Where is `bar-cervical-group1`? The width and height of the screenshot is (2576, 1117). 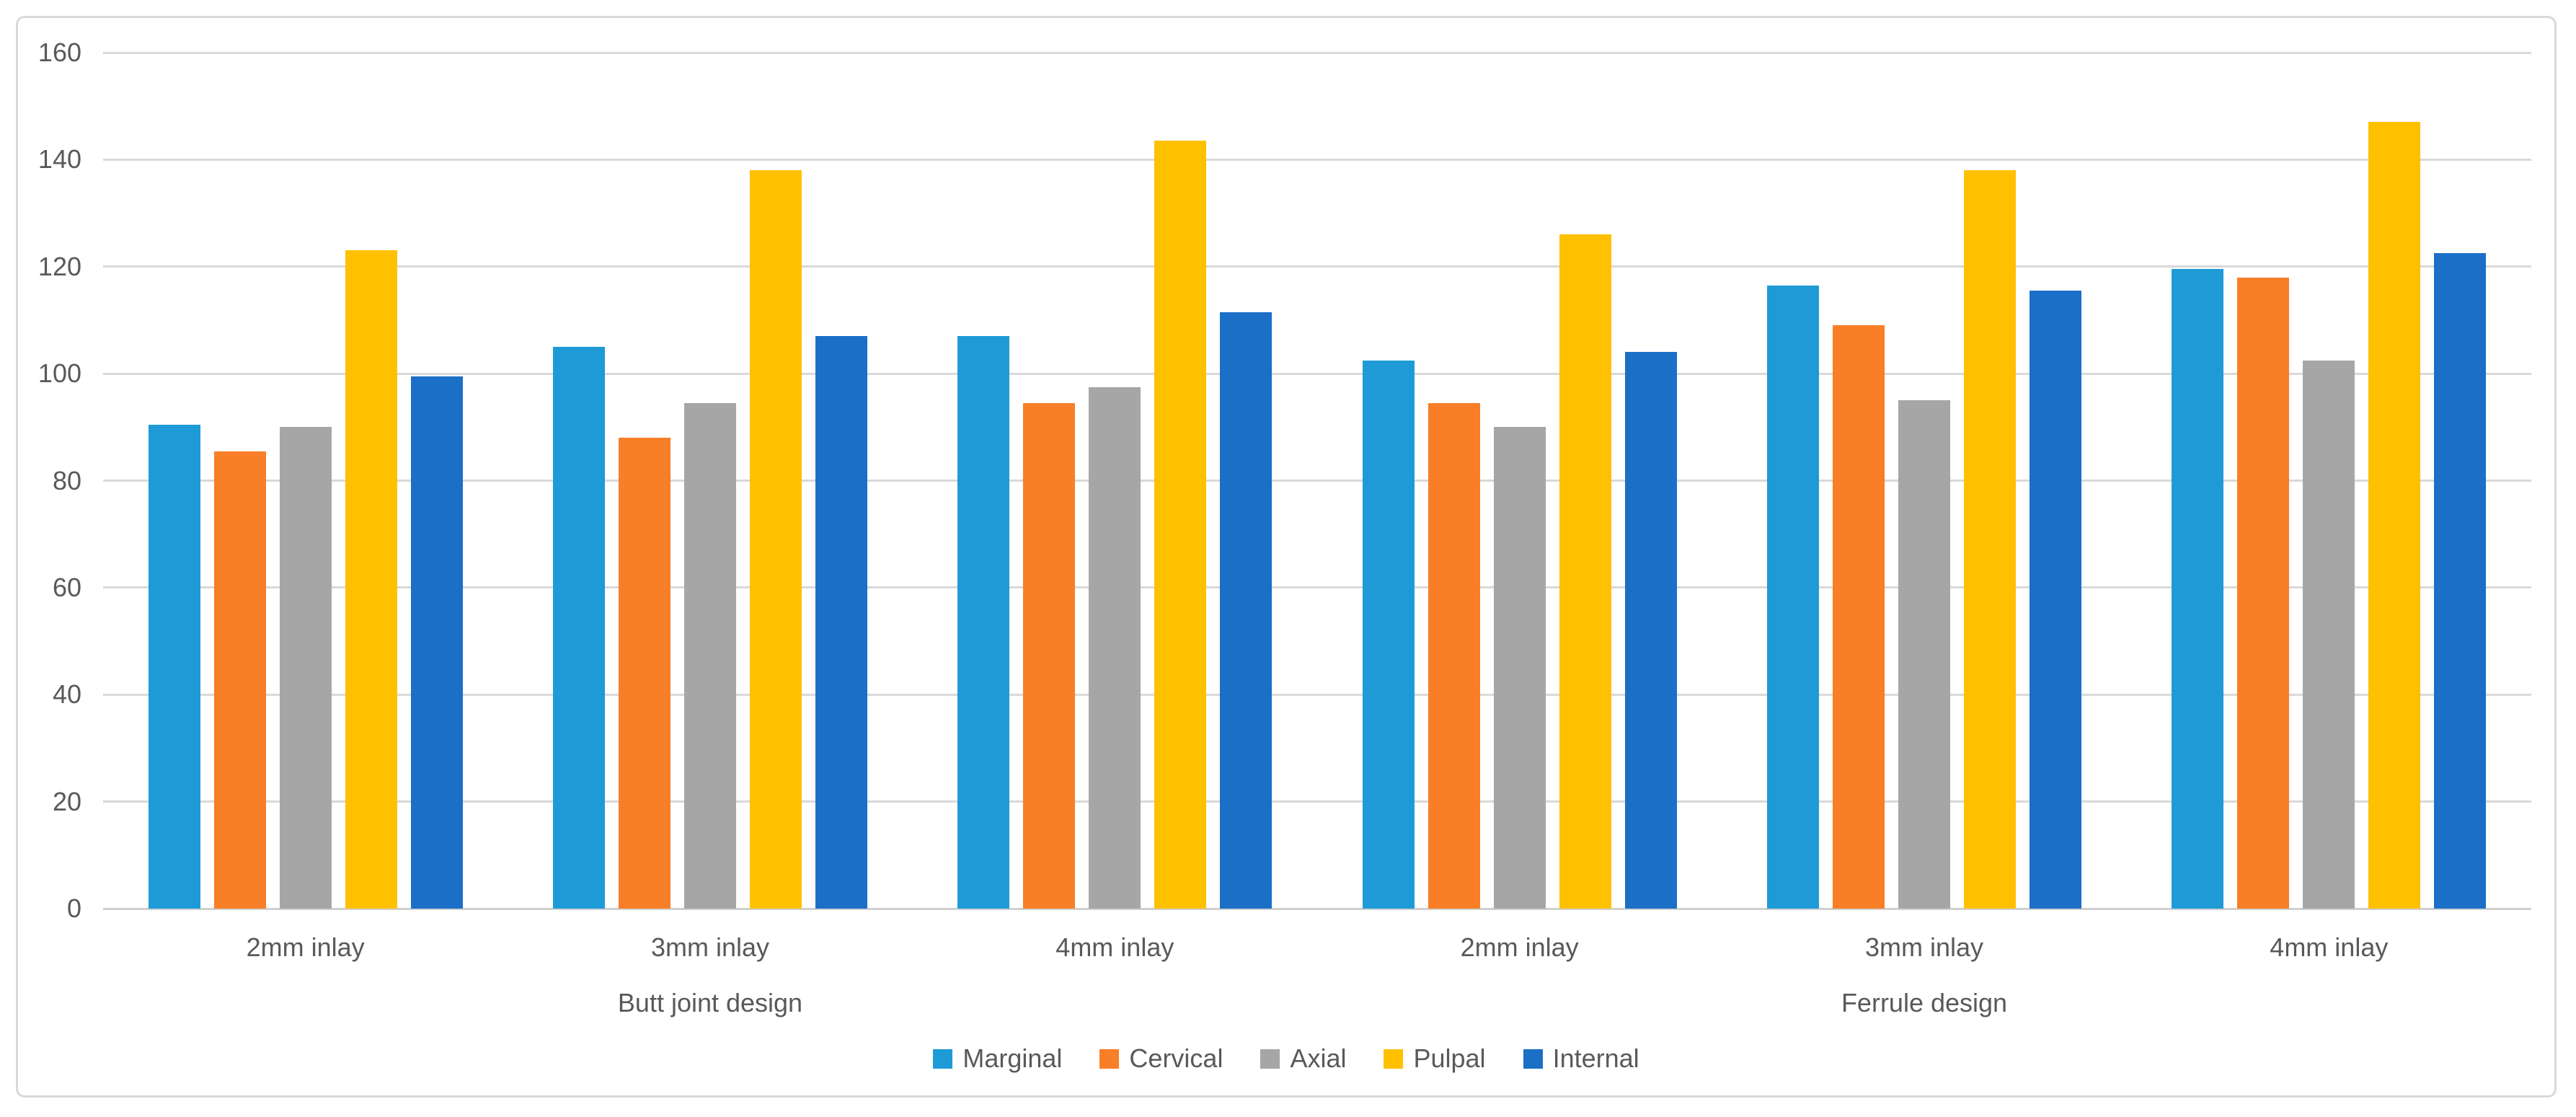
bar-cervical-group1 is located at coordinates (239, 680).